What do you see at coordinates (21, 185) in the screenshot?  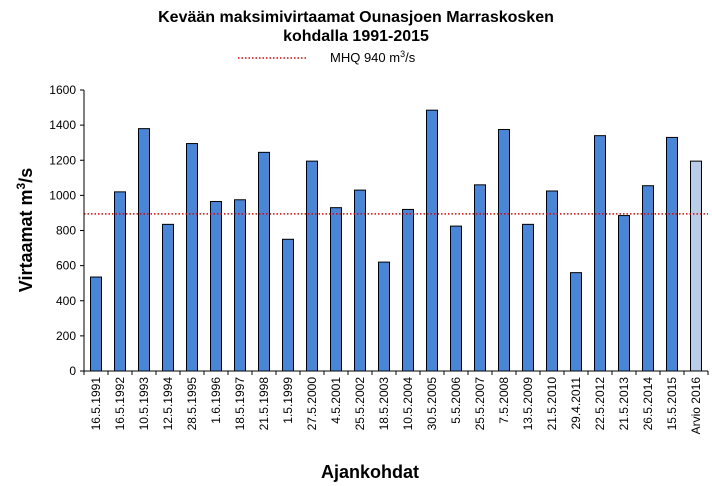 I see `y-axis-title-sup: 3` at bounding box center [21, 185].